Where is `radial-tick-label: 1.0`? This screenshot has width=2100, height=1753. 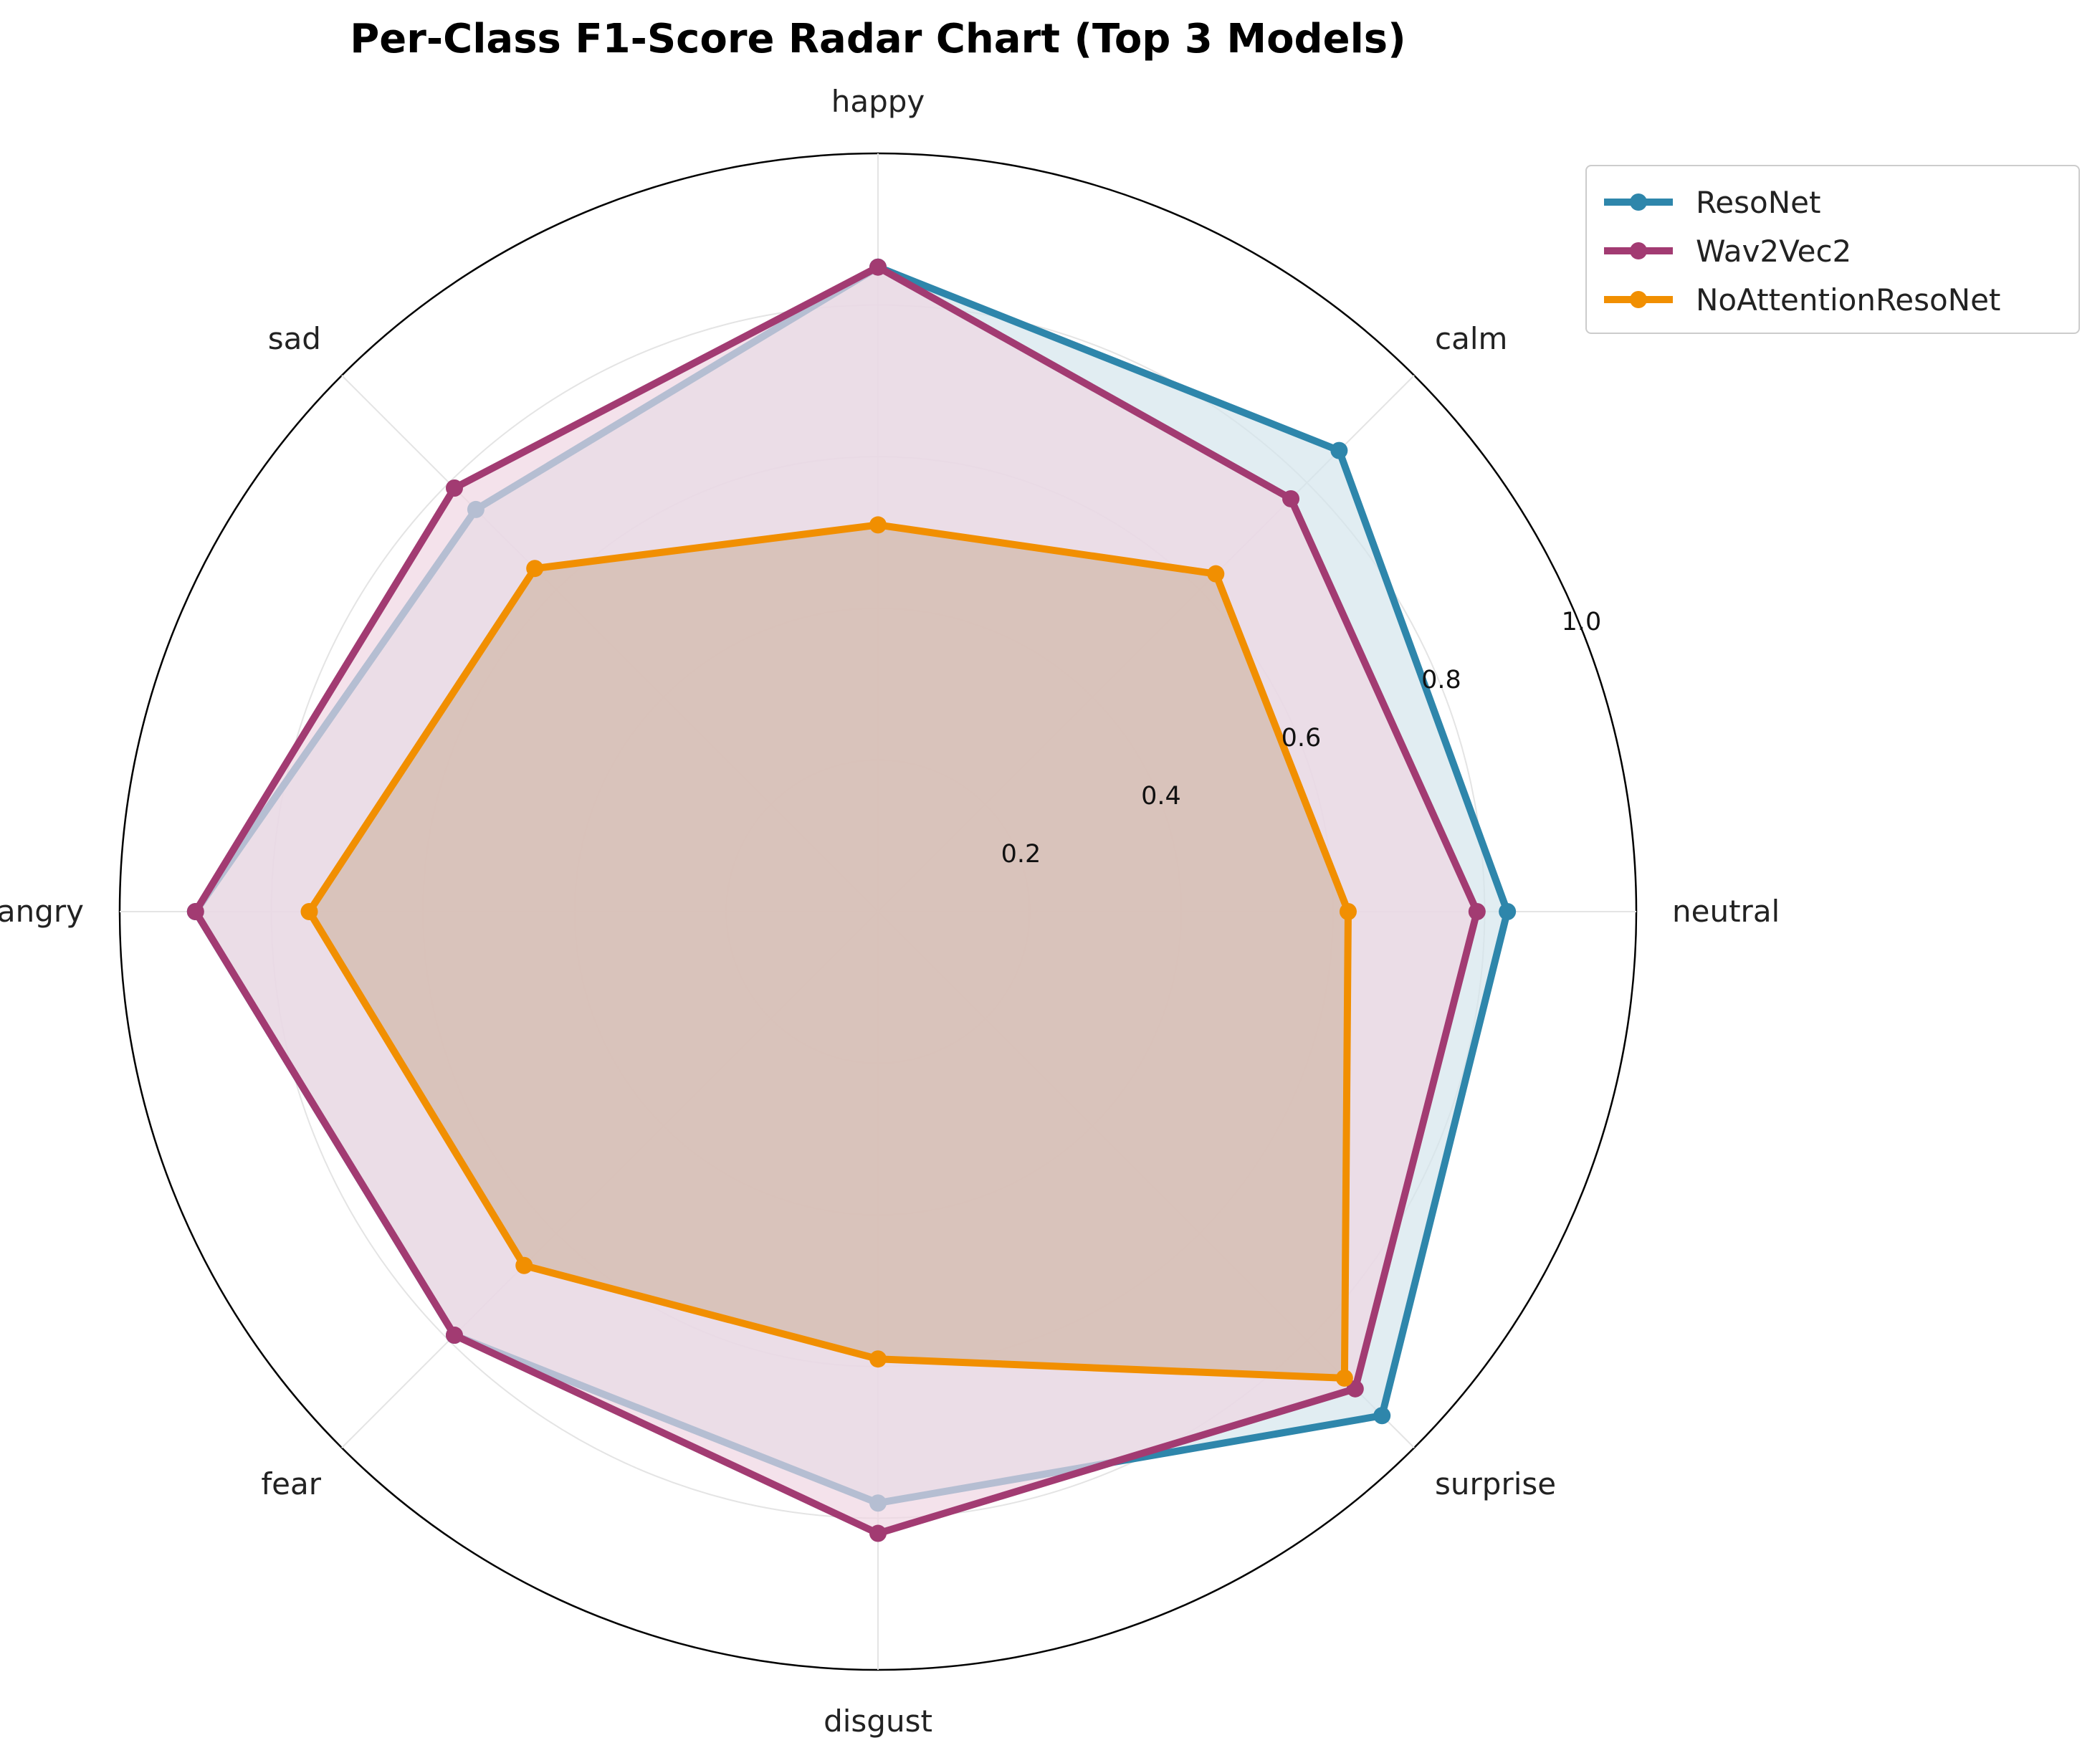
radial-tick-label: 1.0 is located at coordinates (1582, 622).